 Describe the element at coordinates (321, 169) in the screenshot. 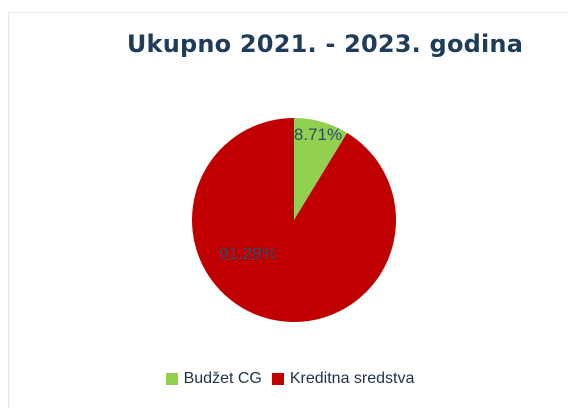

I see `pie-slice-budzet` at that location.